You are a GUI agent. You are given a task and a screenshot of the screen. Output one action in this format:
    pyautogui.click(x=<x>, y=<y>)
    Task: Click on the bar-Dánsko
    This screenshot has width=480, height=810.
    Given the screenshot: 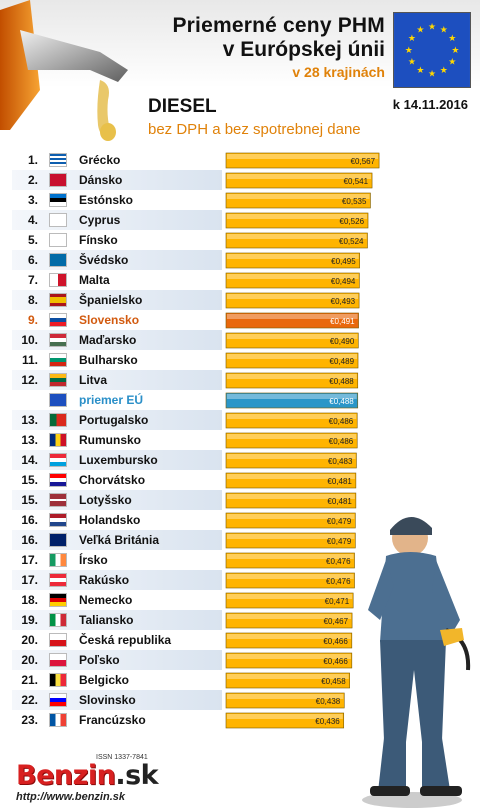 What is the action you would take?
    pyautogui.click(x=299, y=180)
    